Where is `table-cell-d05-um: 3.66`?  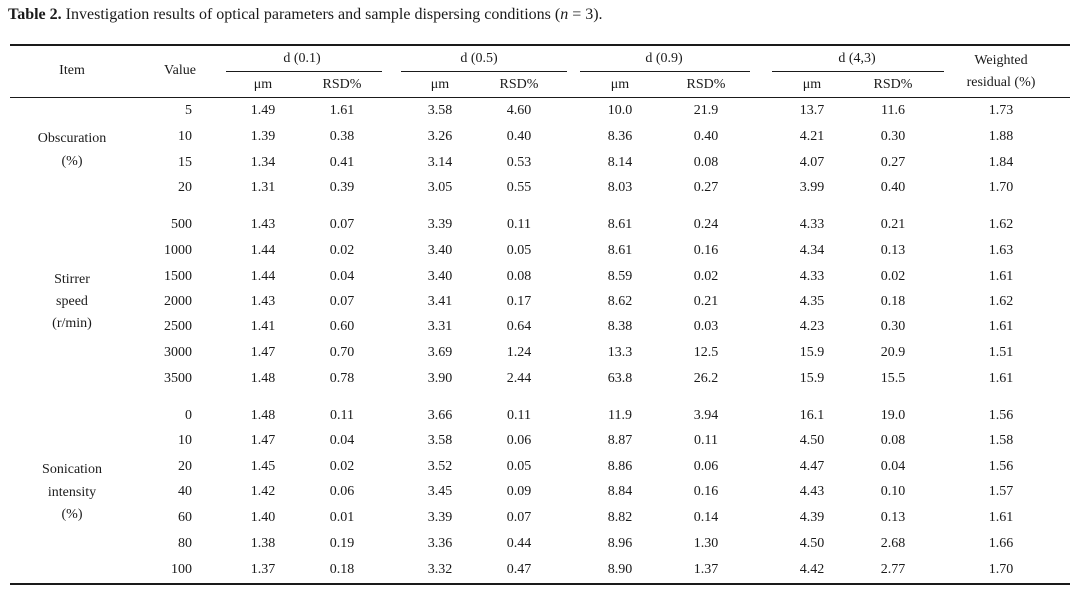
table-cell-d05-um: 3.66 is located at coordinates (440, 415).